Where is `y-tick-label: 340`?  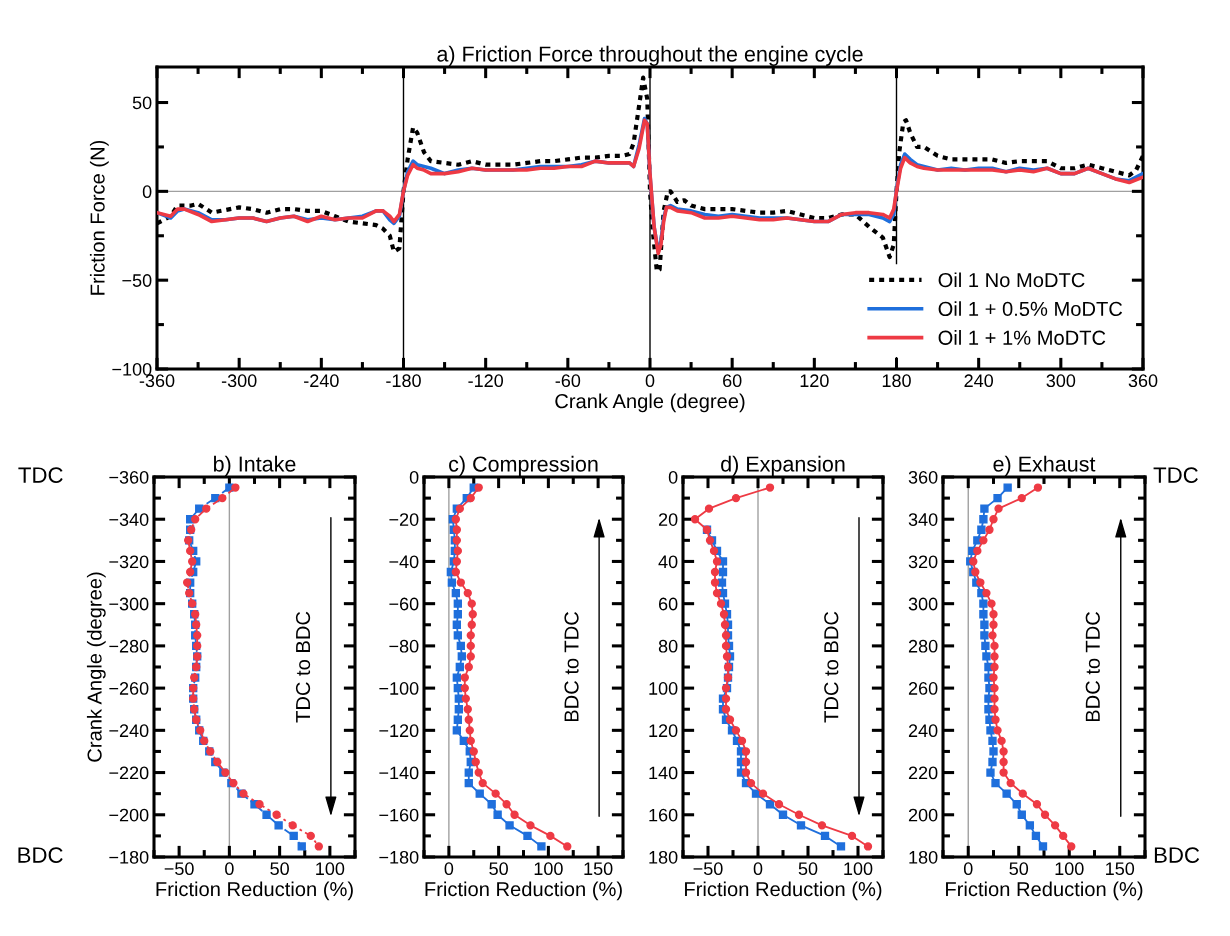 y-tick-label: 340 is located at coordinates (923, 519).